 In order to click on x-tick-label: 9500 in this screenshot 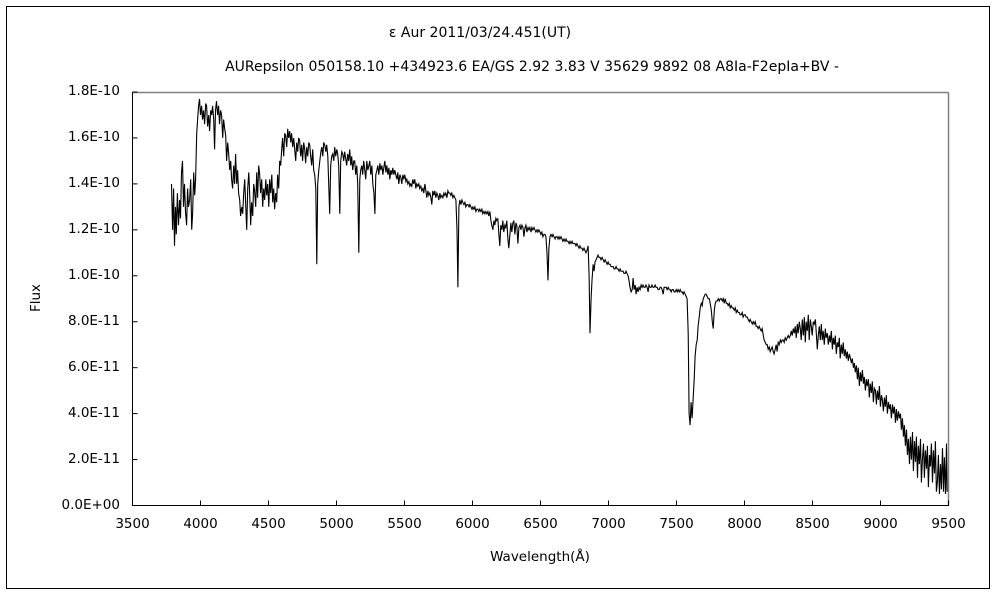, I will do `click(948, 524)`.